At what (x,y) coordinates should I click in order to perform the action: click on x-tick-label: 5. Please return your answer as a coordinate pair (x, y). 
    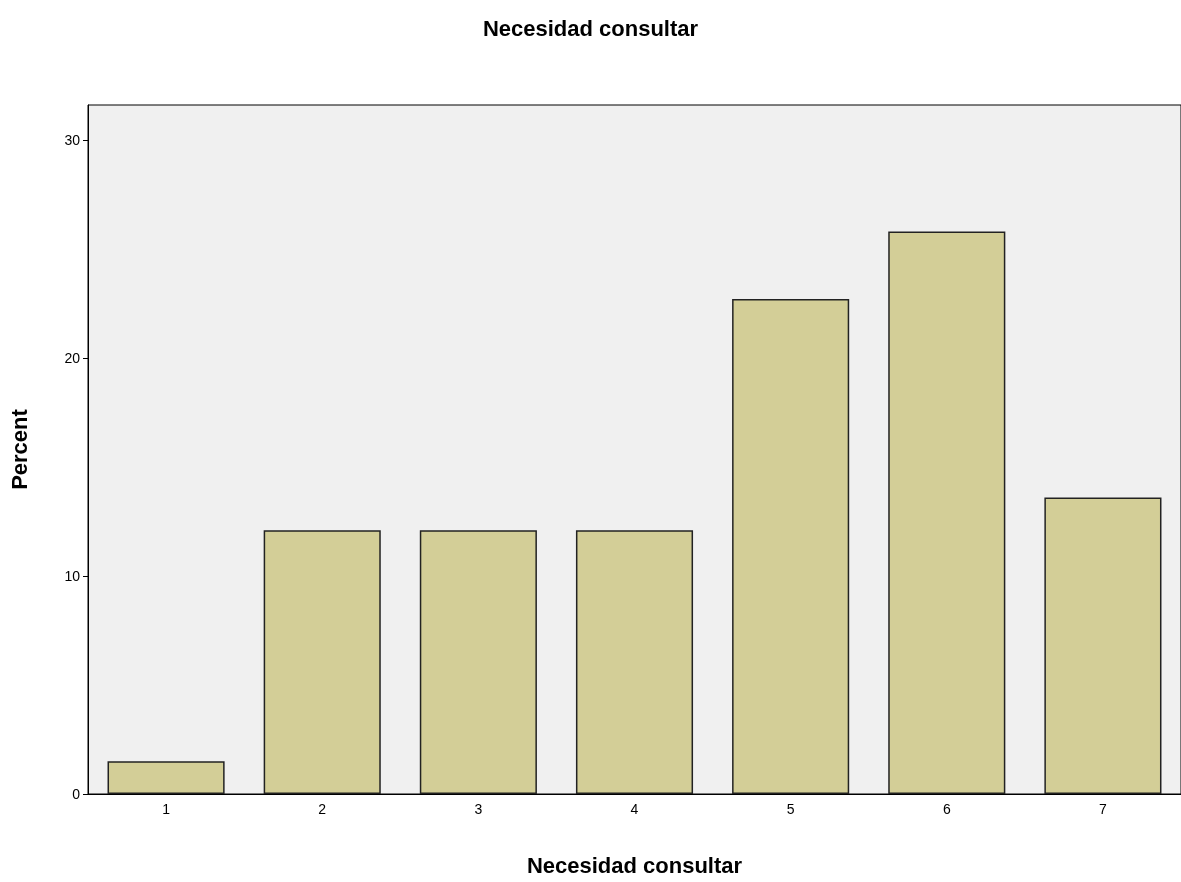
    Looking at the image, I should click on (790, 809).